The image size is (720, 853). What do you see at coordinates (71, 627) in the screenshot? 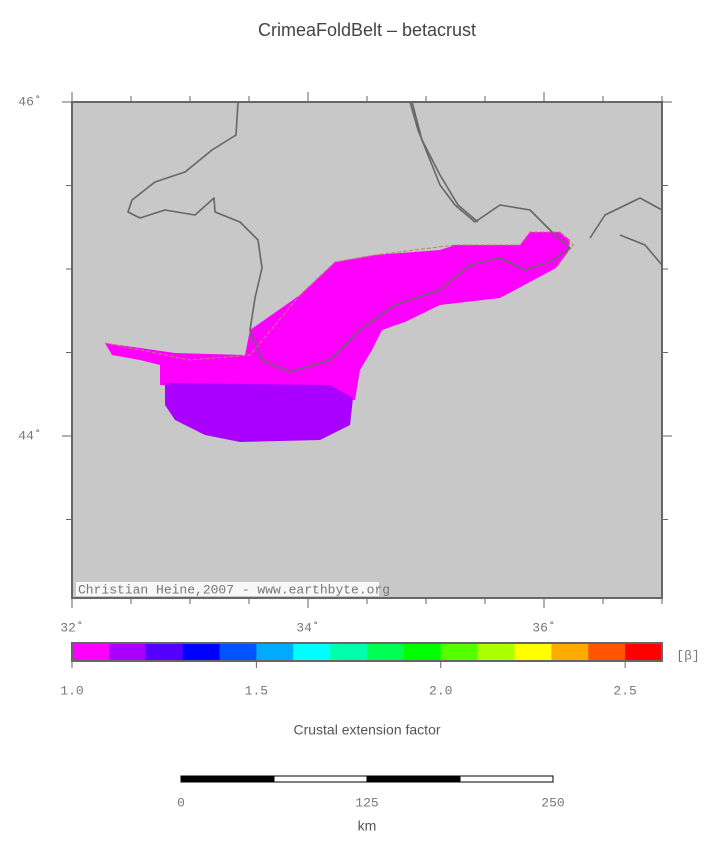
I see `lon-label: 32˚` at bounding box center [71, 627].